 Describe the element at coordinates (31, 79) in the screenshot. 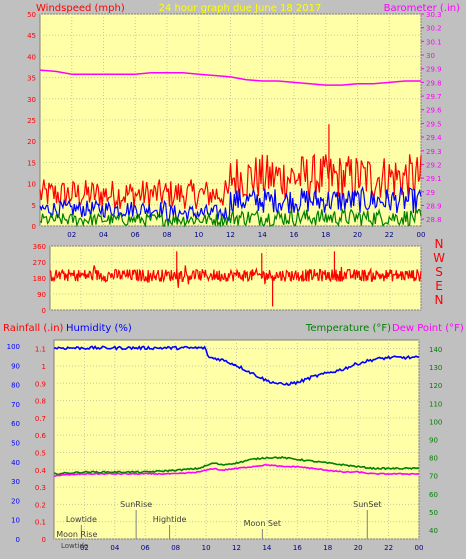

I see `wind-y-tick-label: 35` at that location.